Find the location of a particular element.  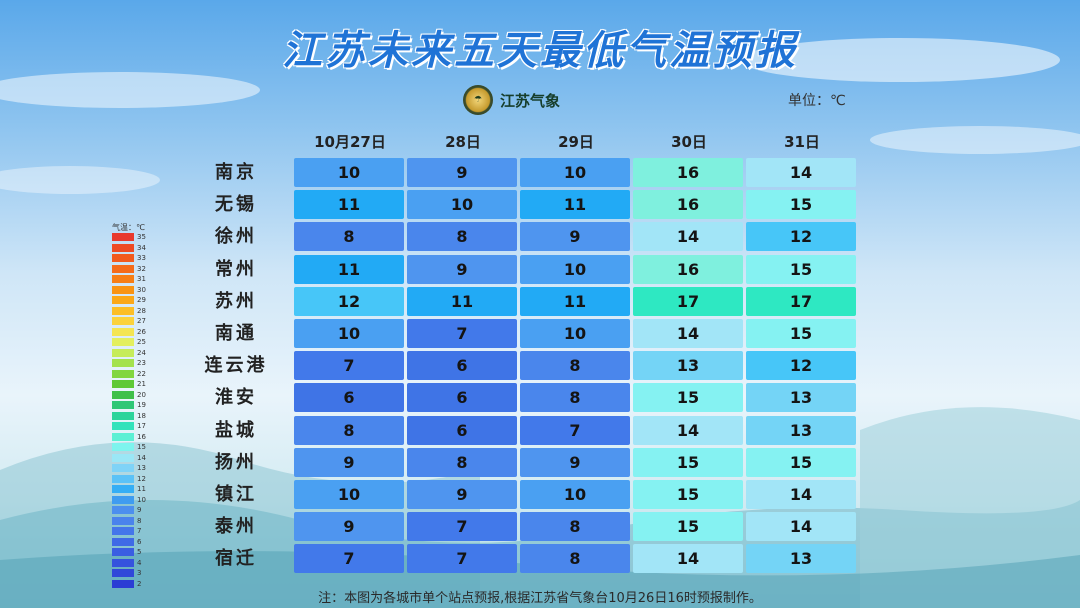

row-header-city: 无锡 is located at coordinates (236, 204).